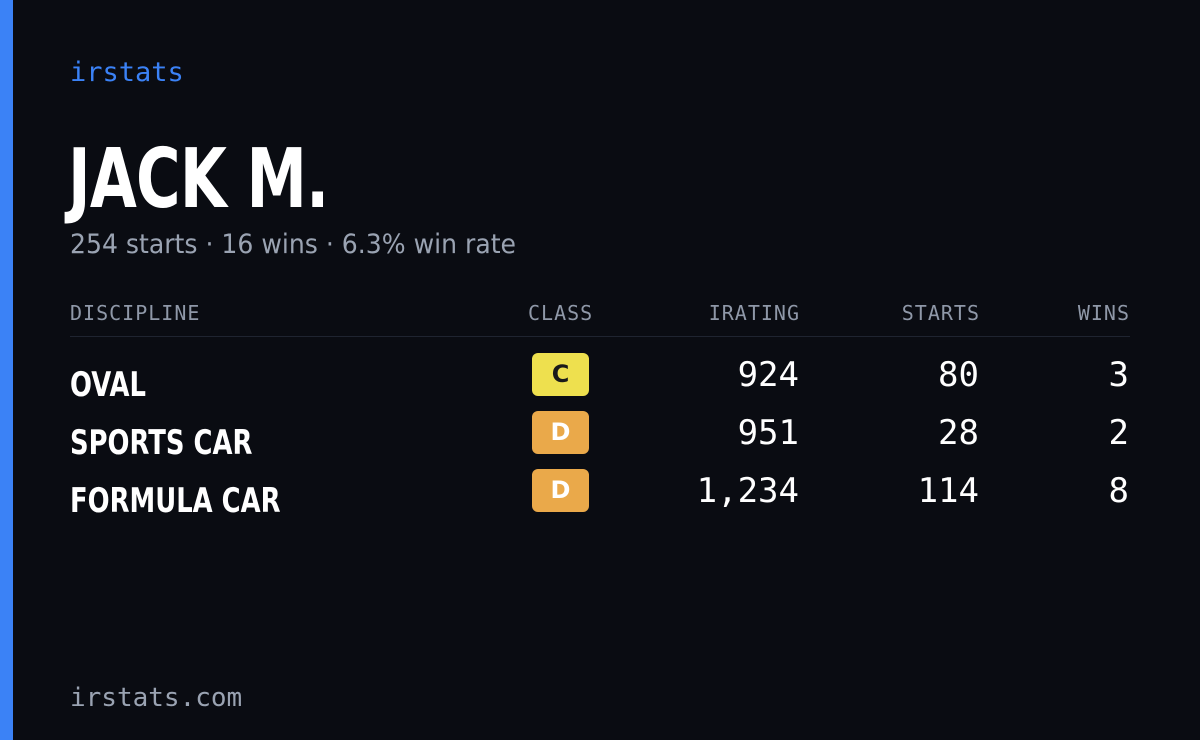 The image size is (1200, 740). I want to click on discipline-name: OVAL, so click(108, 385).